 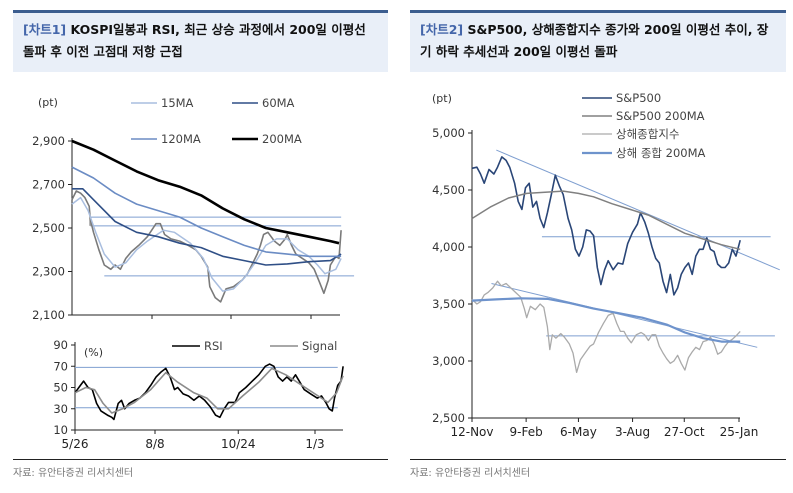 What do you see at coordinates (448, 133) in the screenshot?
I see `y-tick-label: 5,000` at bounding box center [448, 133].